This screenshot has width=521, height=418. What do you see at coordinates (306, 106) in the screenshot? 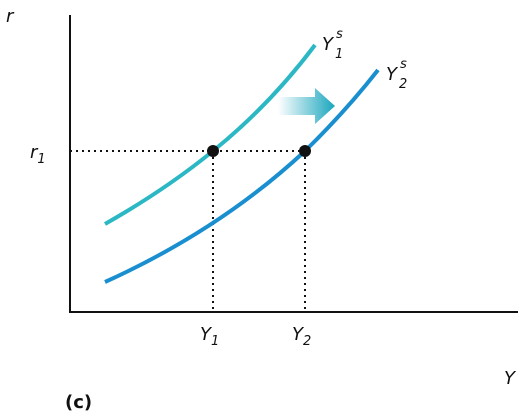
I see `shift-arrow` at bounding box center [306, 106].